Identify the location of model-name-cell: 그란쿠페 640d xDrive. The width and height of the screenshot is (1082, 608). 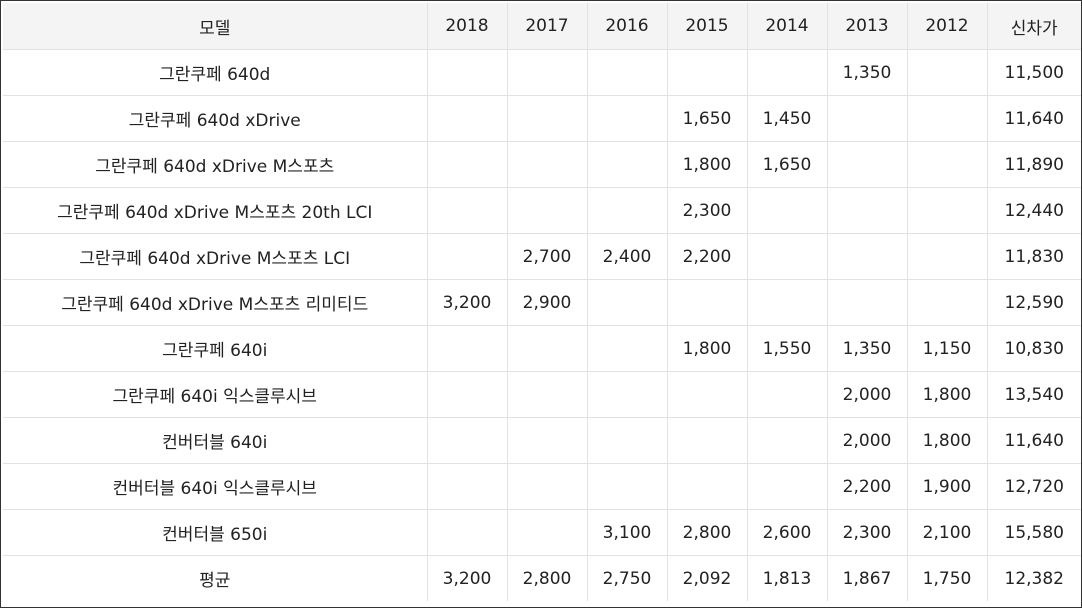
(215, 118).